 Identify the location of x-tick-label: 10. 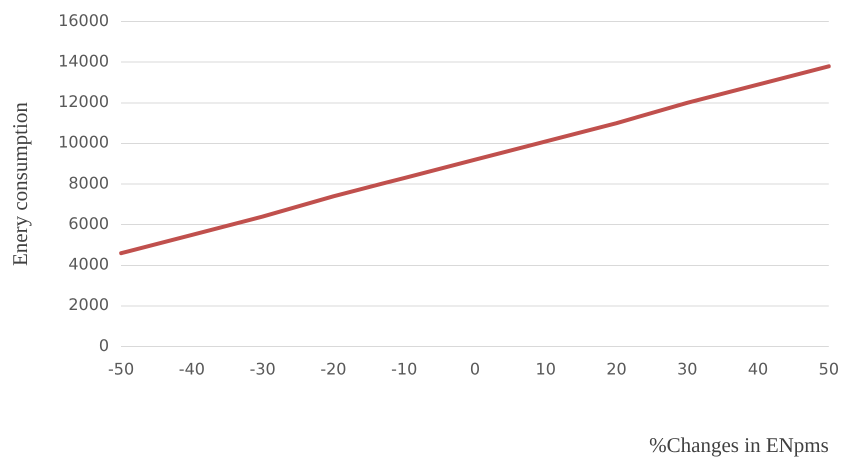
(546, 368).